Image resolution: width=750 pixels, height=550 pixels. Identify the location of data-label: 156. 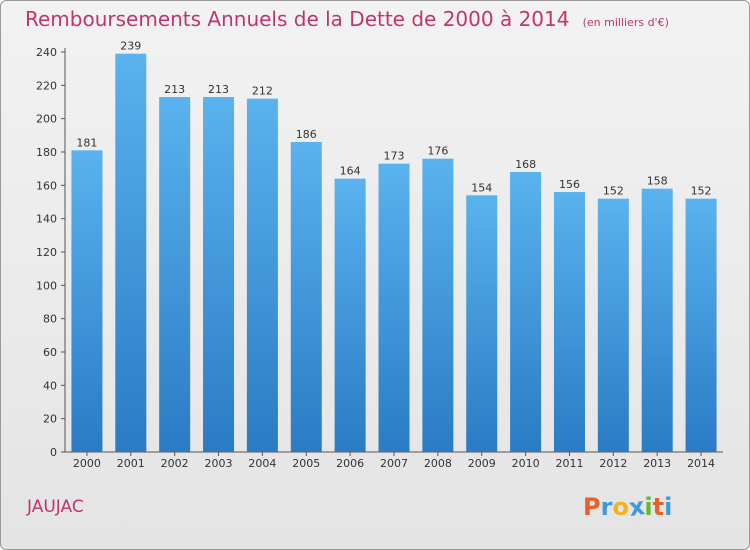
(569, 184).